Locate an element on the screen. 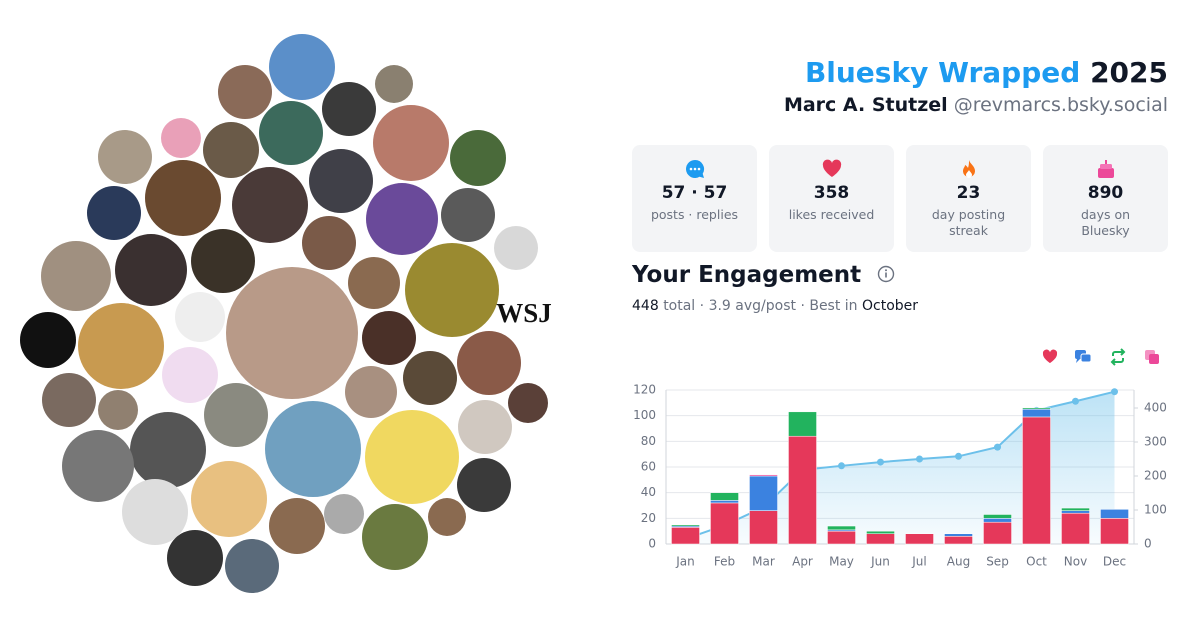 This screenshot has height=630, width=1200. x-tick-label: Jan is located at coordinates (685, 562).